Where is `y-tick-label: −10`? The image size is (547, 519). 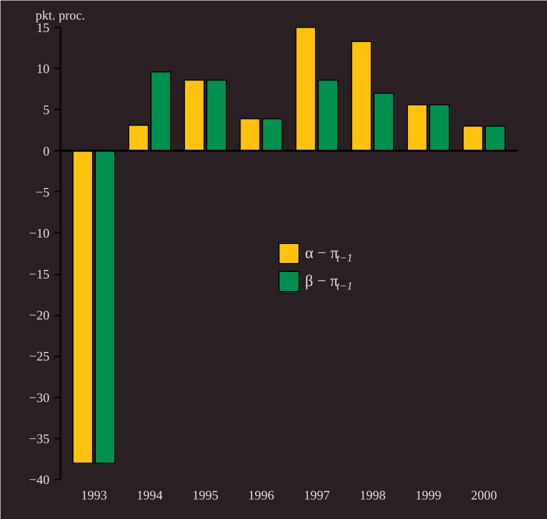 y-tick-label: −10 is located at coordinates (39, 232).